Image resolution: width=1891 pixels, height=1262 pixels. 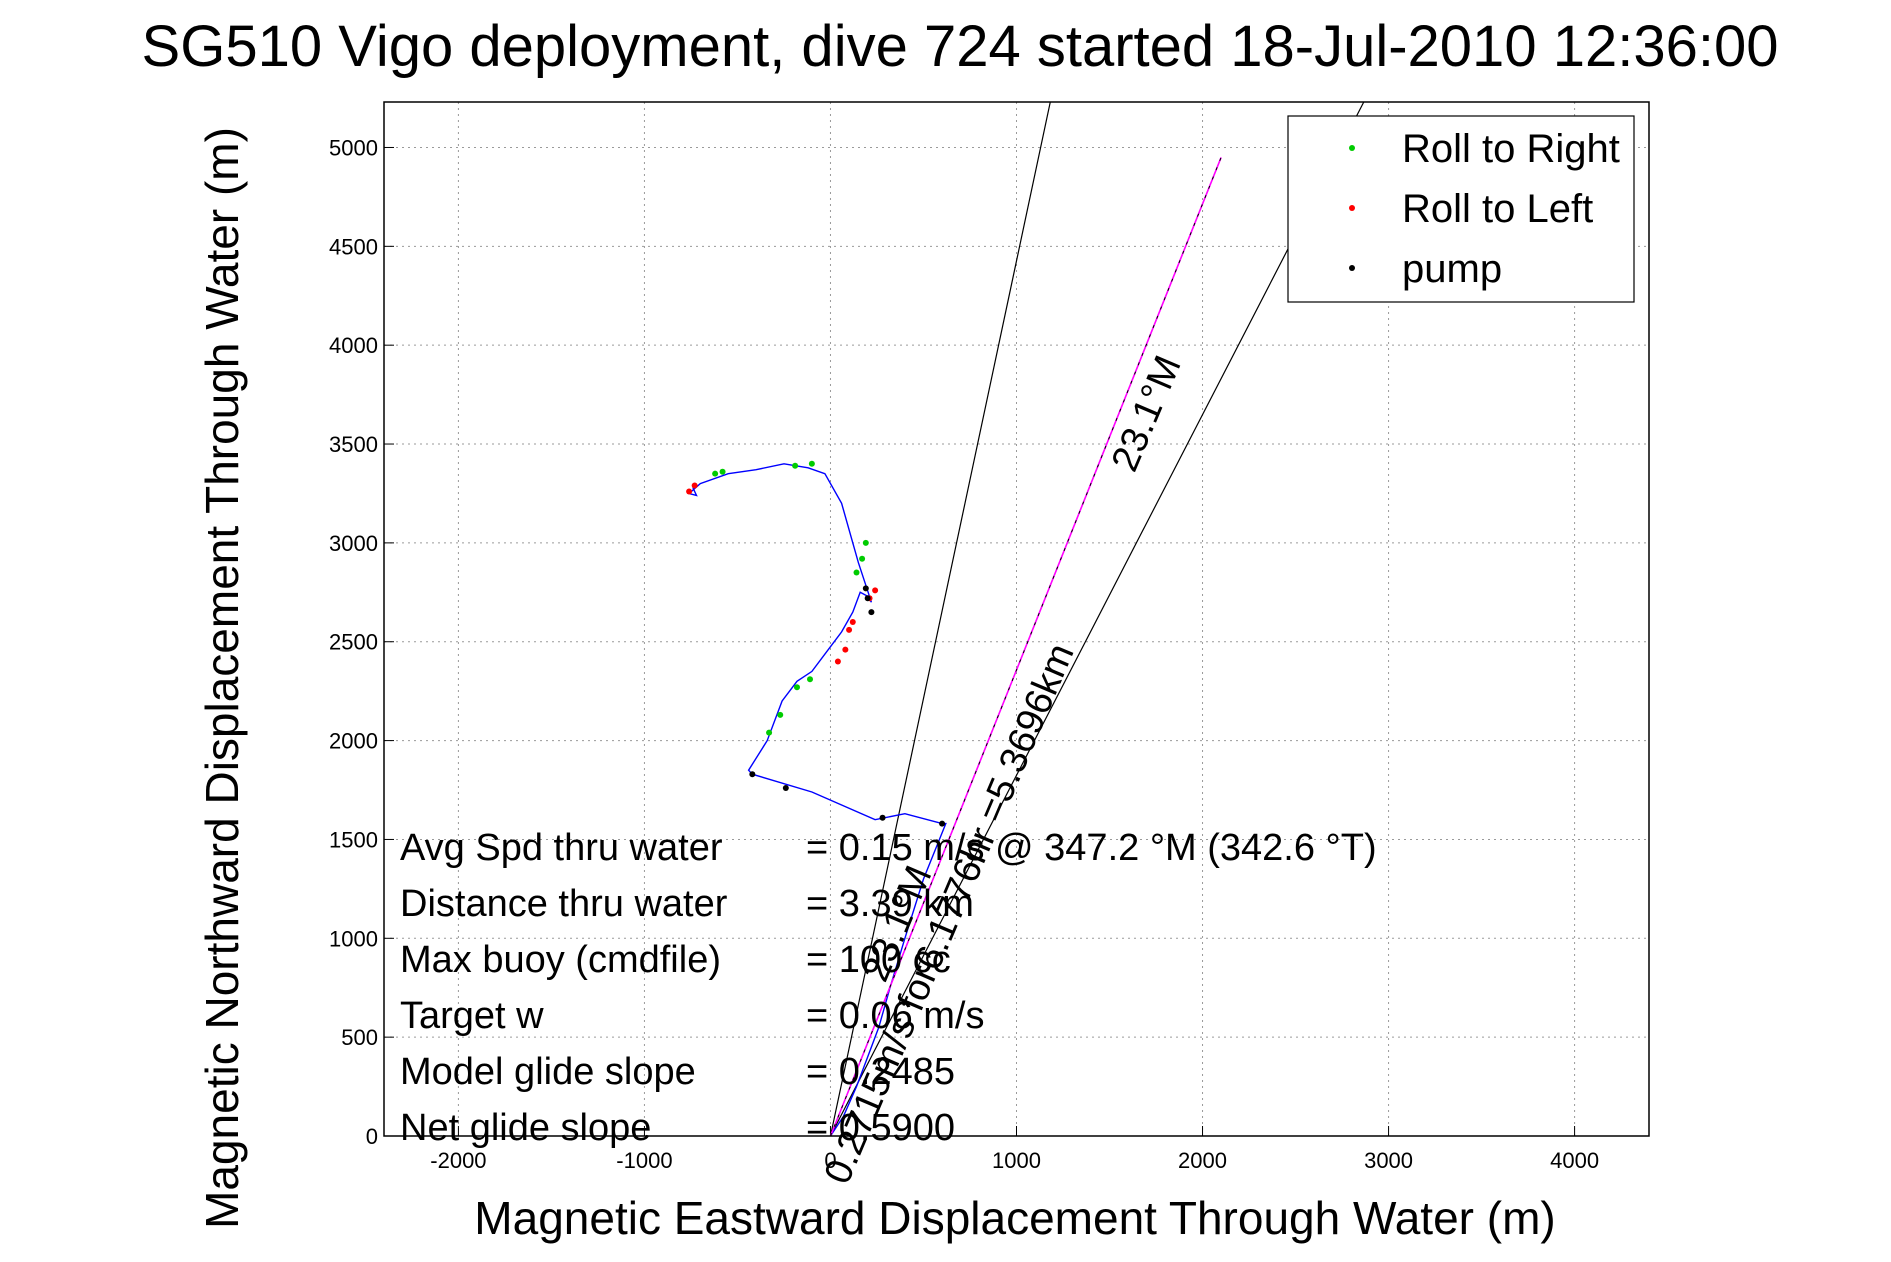 I want to click on x-tick-label: 3000, so click(x=1388, y=1160).